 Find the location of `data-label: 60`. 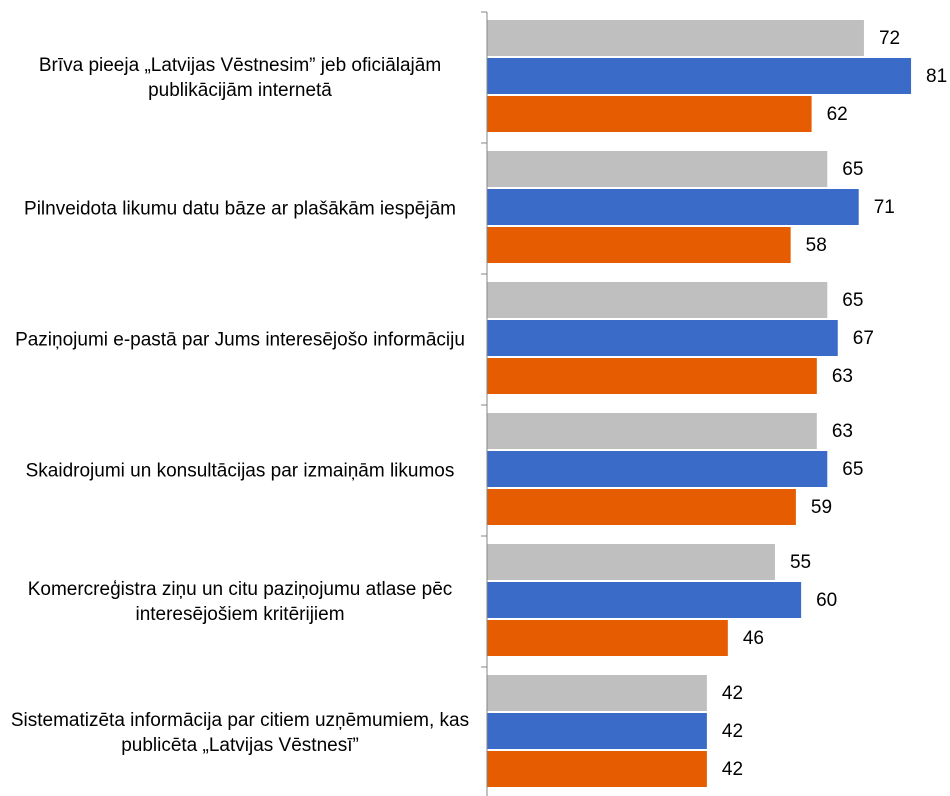

data-label: 60 is located at coordinates (826, 600).